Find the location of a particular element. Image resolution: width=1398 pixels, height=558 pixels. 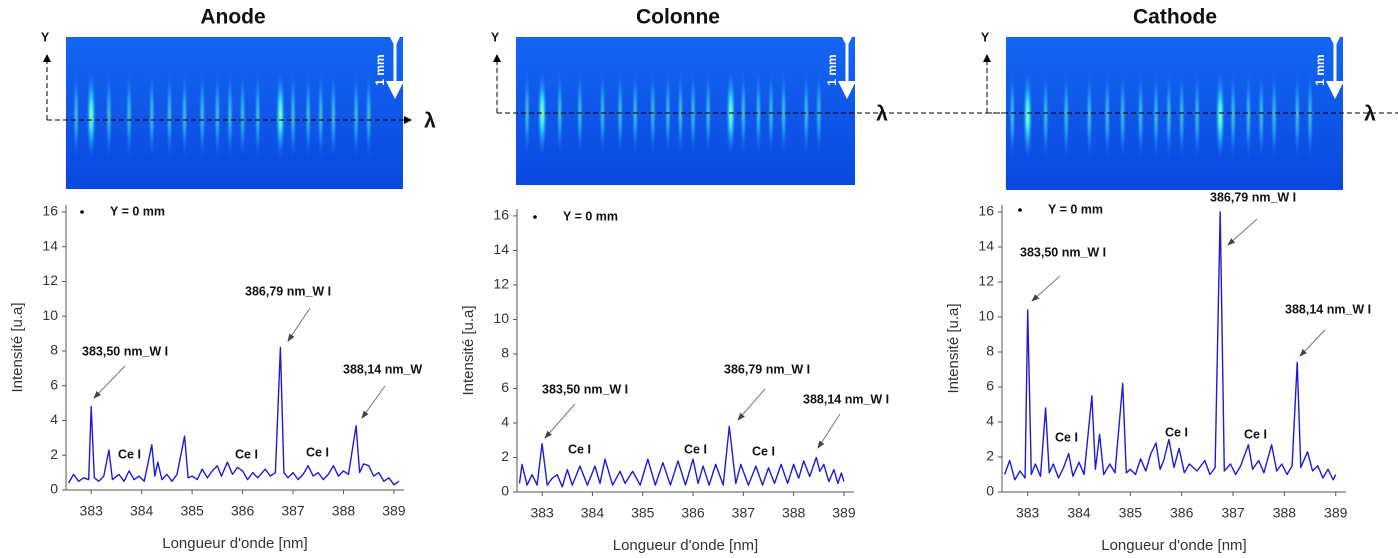

annotation: 388,14 nm_W I is located at coordinates (1328, 309).